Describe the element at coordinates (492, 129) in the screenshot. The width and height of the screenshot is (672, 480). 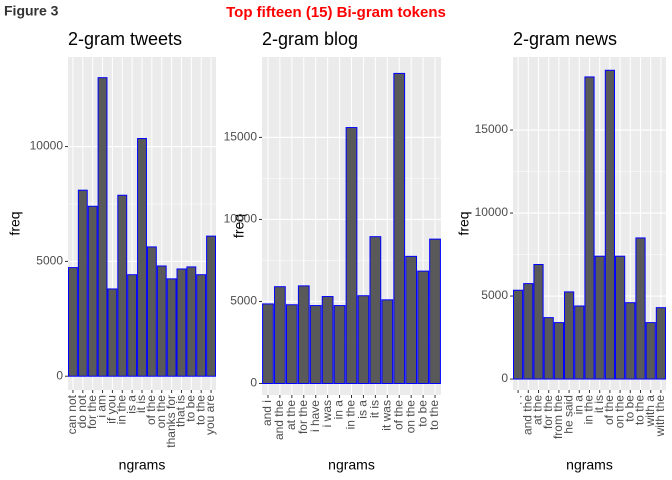
I see `y-tick-label: 15000` at that location.